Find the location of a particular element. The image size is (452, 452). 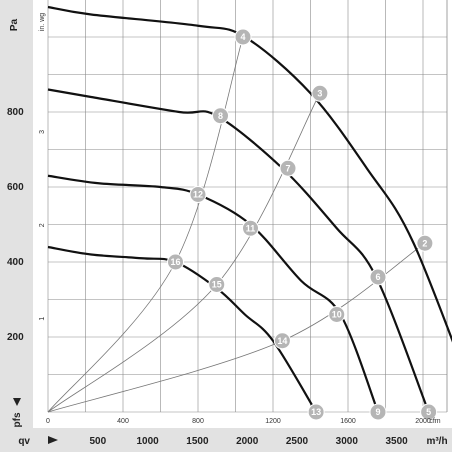

y-axis-label: Pa is located at coordinates (14, 24).